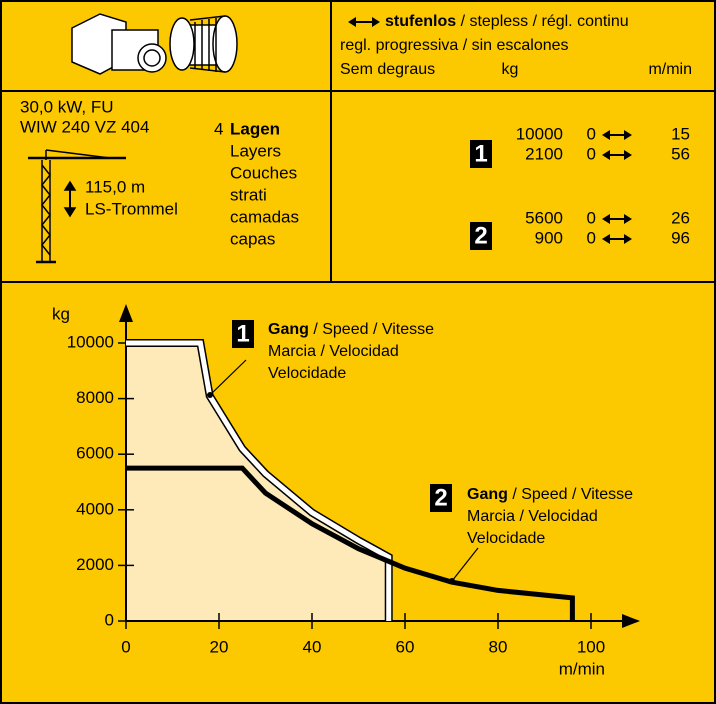  I want to click on y-axis-arrow, so click(126, 313).